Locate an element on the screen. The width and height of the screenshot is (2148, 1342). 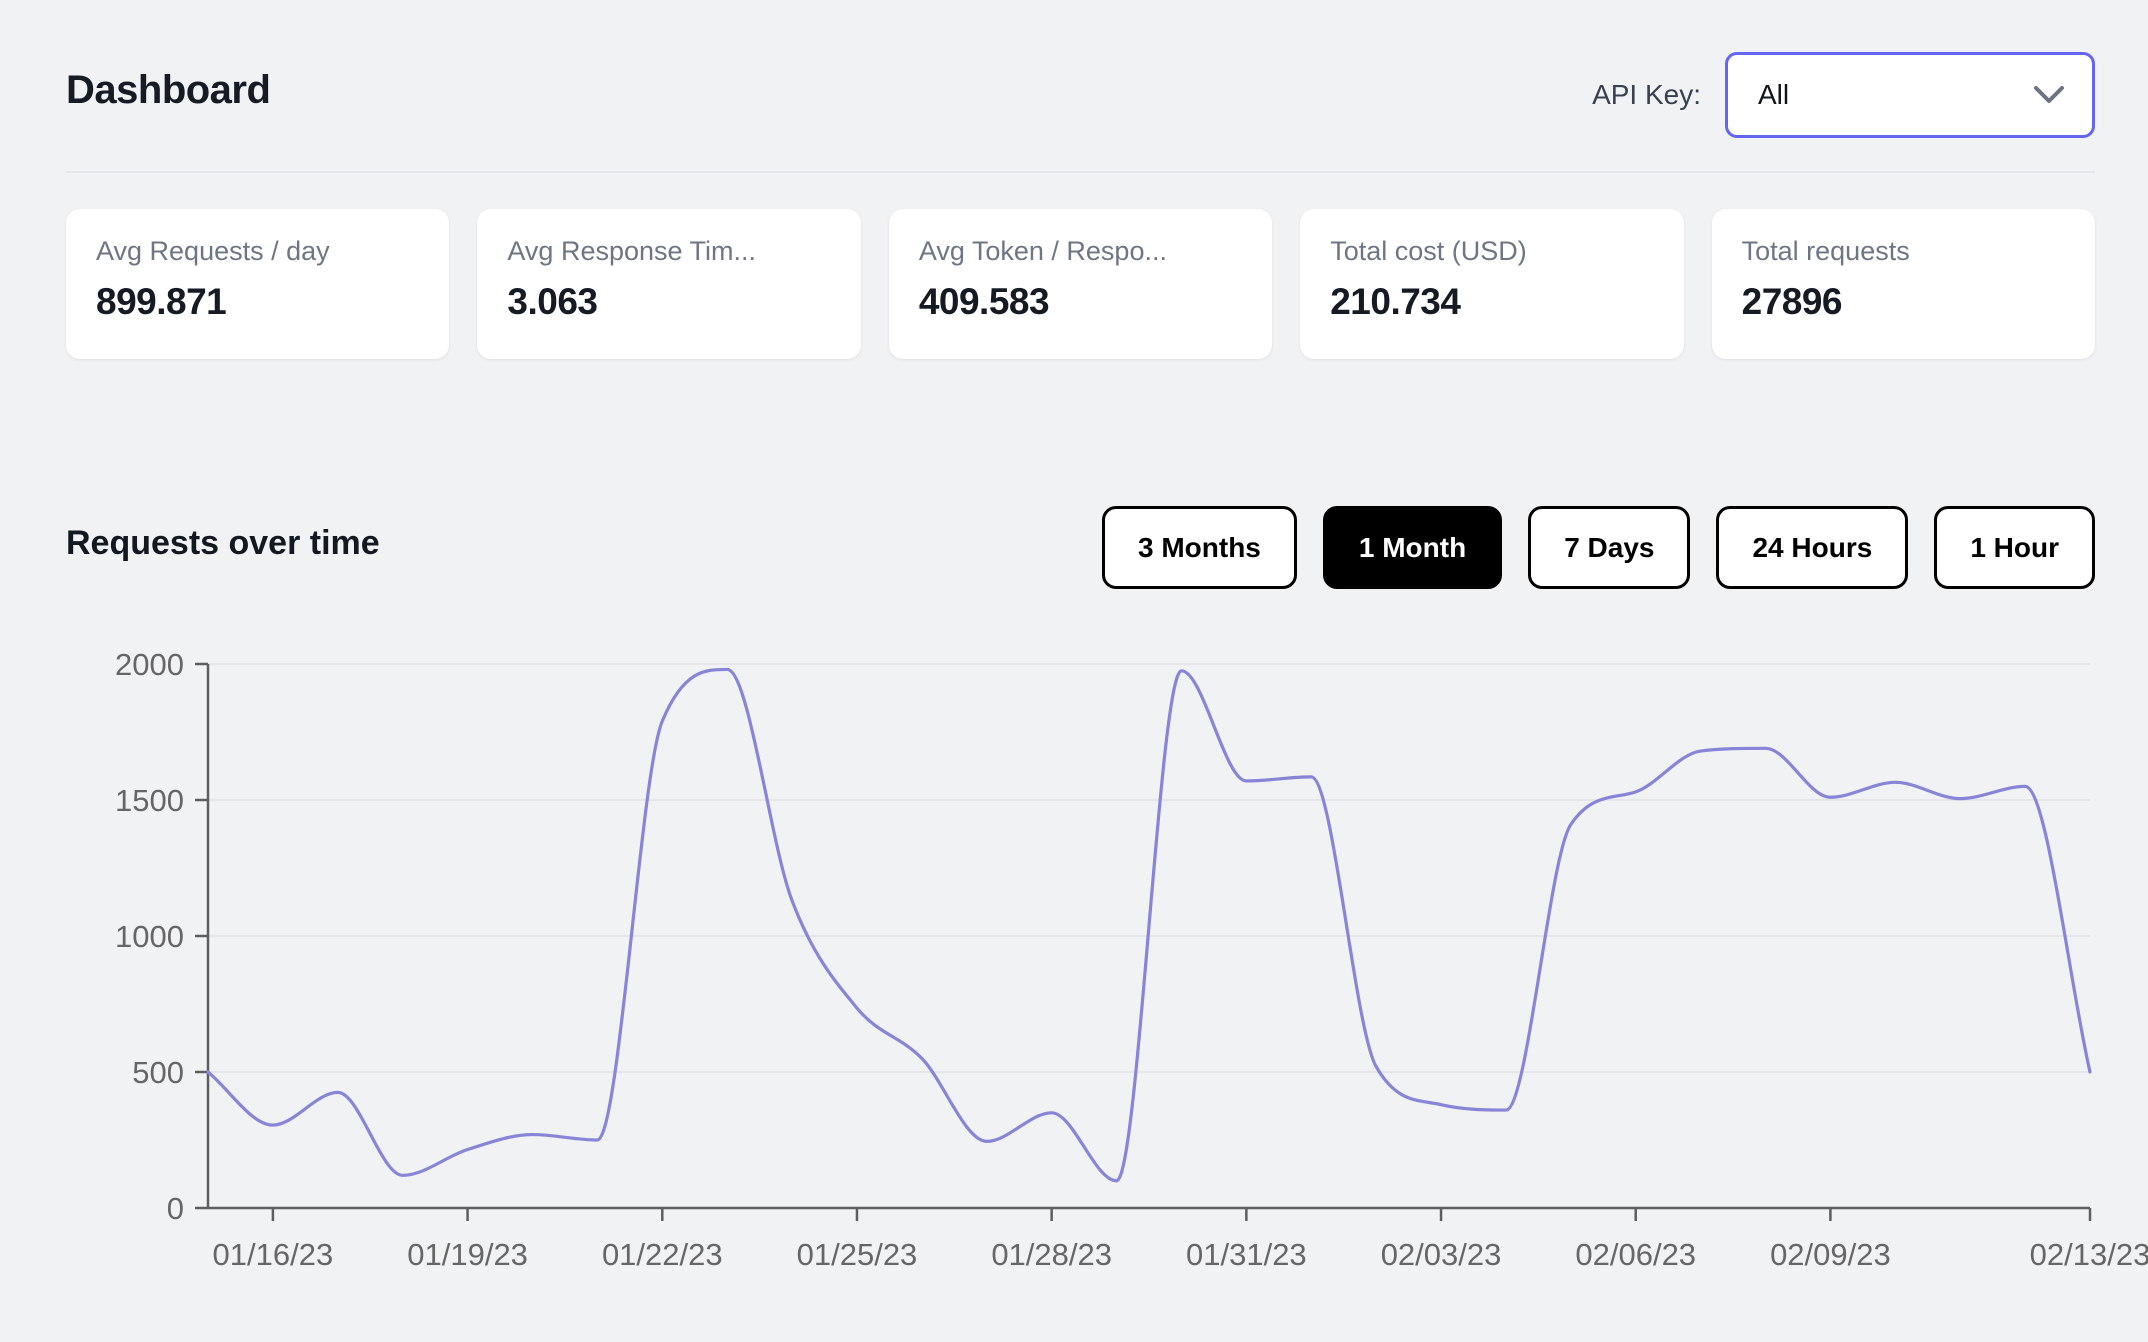
api-key-label: API Key: is located at coordinates (1646, 94).